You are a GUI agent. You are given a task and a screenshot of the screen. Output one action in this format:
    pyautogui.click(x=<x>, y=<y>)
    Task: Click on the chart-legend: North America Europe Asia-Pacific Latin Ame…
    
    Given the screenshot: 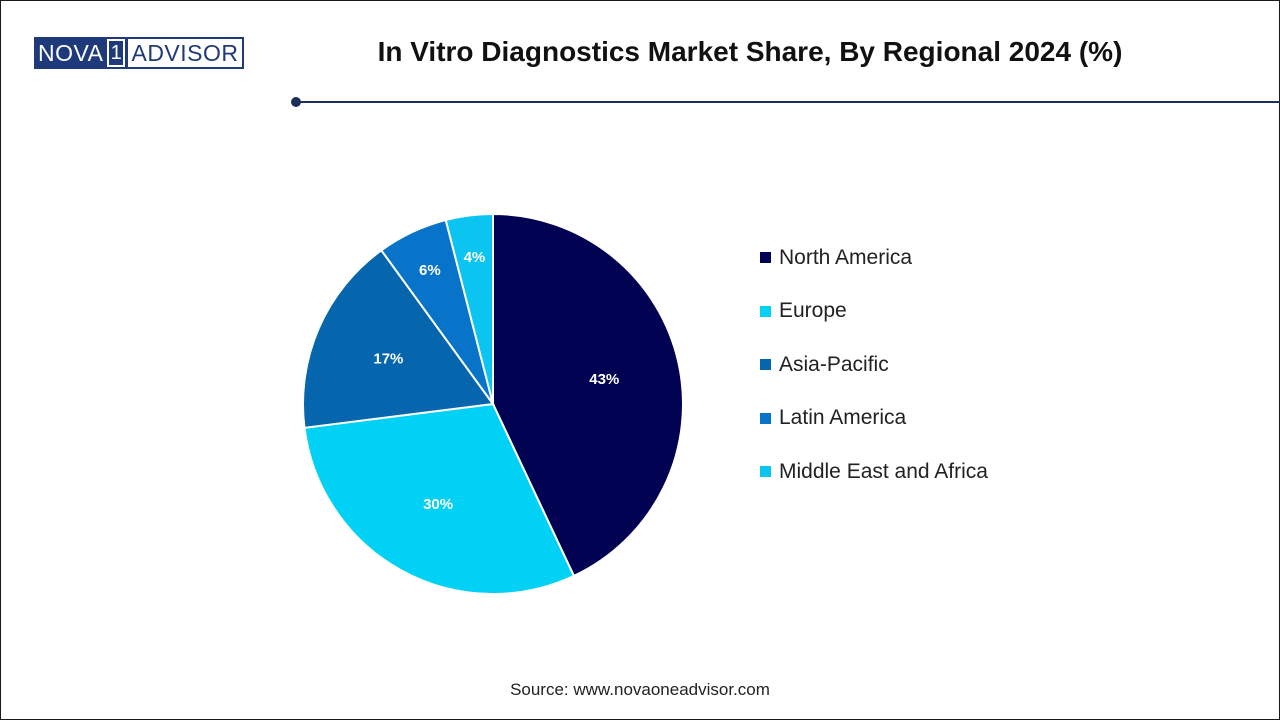 What is the action you would take?
    pyautogui.click(x=874, y=378)
    